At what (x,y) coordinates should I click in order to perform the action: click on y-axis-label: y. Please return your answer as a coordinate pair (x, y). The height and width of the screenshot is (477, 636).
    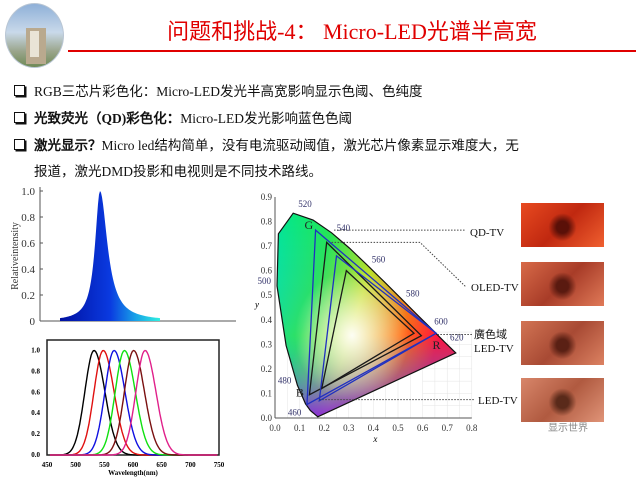
    Looking at the image, I should click on (256, 304).